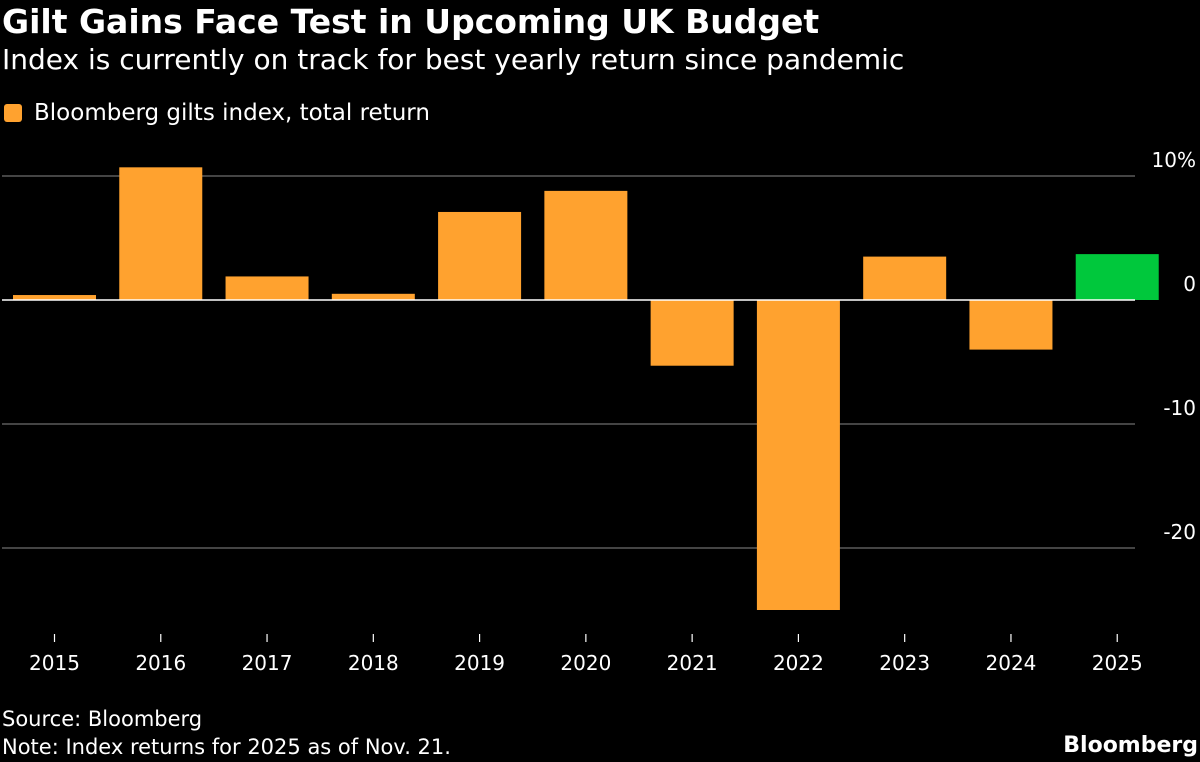  I want to click on x-tick-label: 2015, so click(54, 663).